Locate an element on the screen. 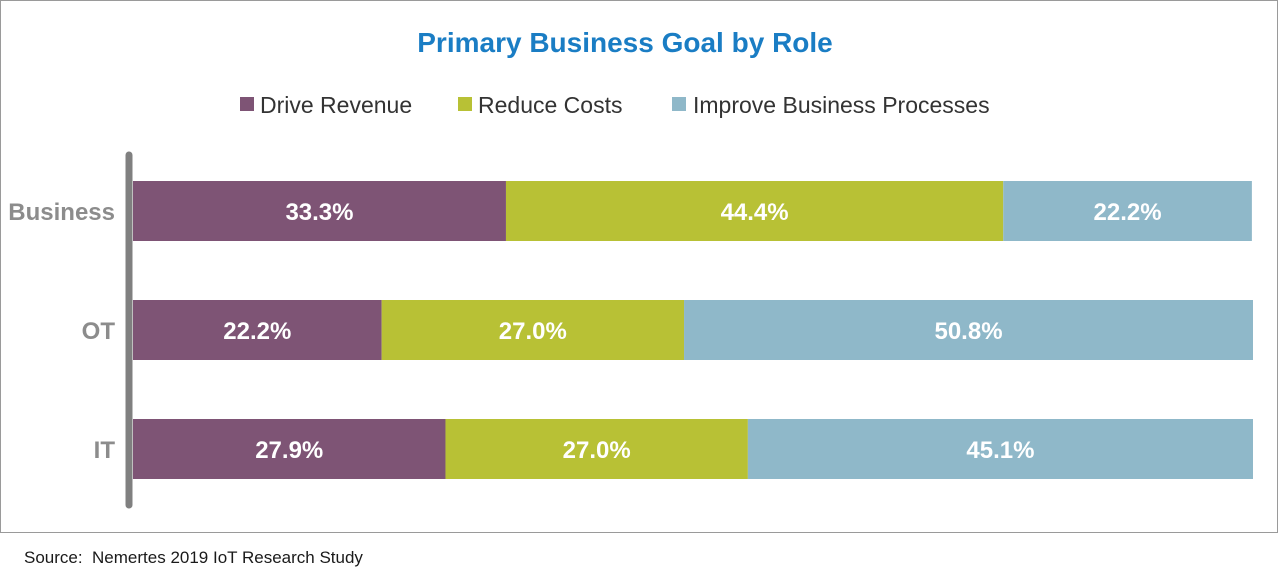  legend-item: Improve Business Processes is located at coordinates (831, 105).